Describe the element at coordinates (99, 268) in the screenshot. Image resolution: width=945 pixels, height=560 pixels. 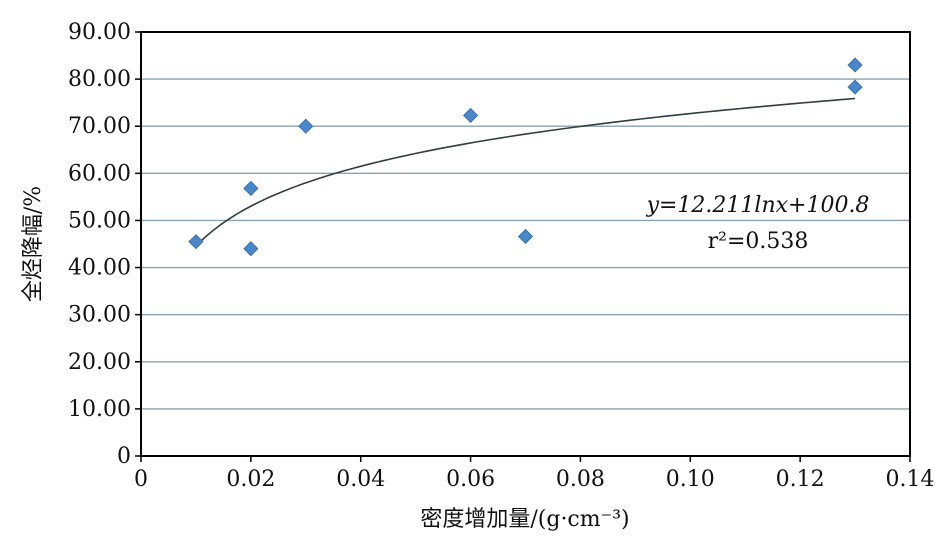
I see `y-tick-label: 40.00` at that location.